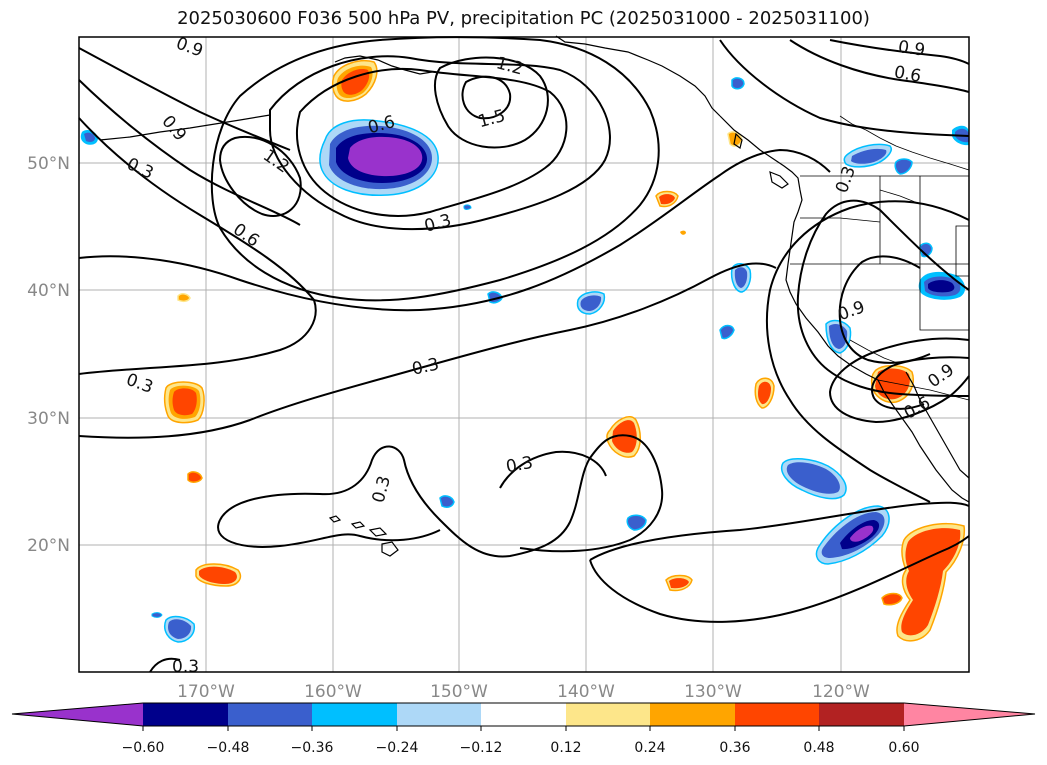 The image size is (1047, 765). Describe the element at coordinates (459, 692) in the screenshot. I see `lon-label: 150°W` at that location.